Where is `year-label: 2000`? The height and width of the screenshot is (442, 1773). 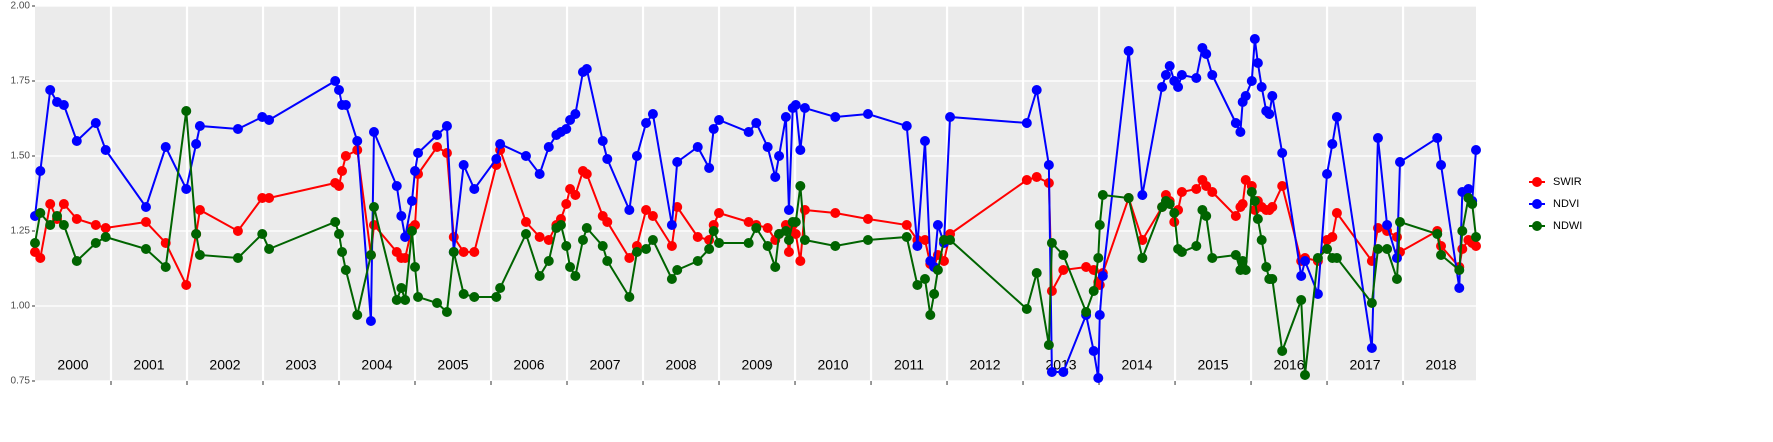
year-label: 2000 is located at coordinates (72, 365).